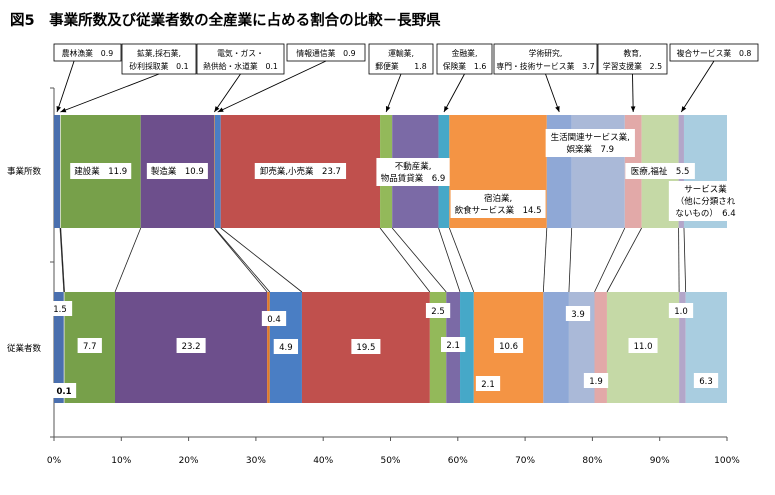 Image resolution: width=775 pixels, height=495 pixels. What do you see at coordinates (177, 171) in the screenshot?
I see `data-label: 製造業 10.9` at bounding box center [177, 171].